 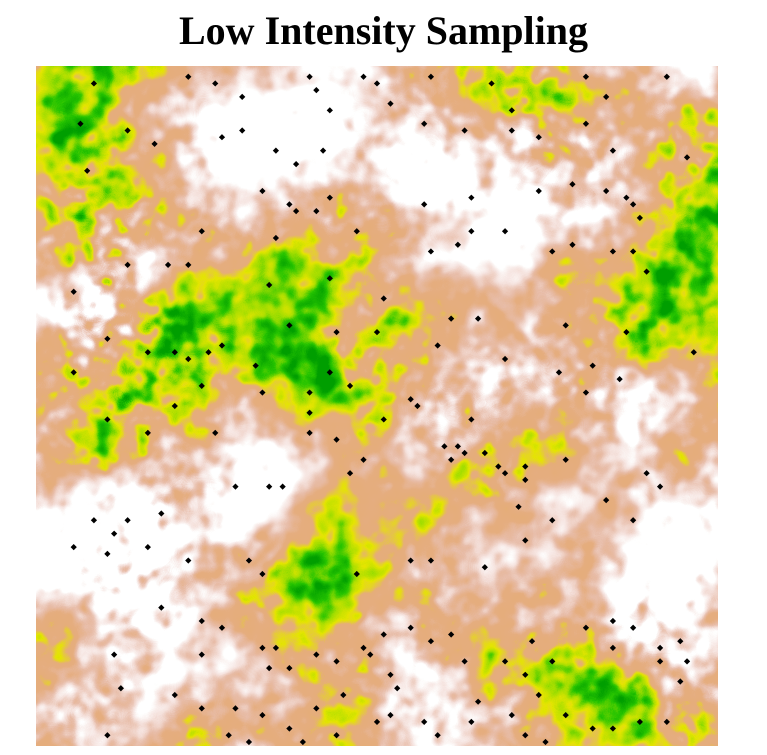 I want to click on chart-title: Low Intensity Sampling, so click(x=383, y=30).